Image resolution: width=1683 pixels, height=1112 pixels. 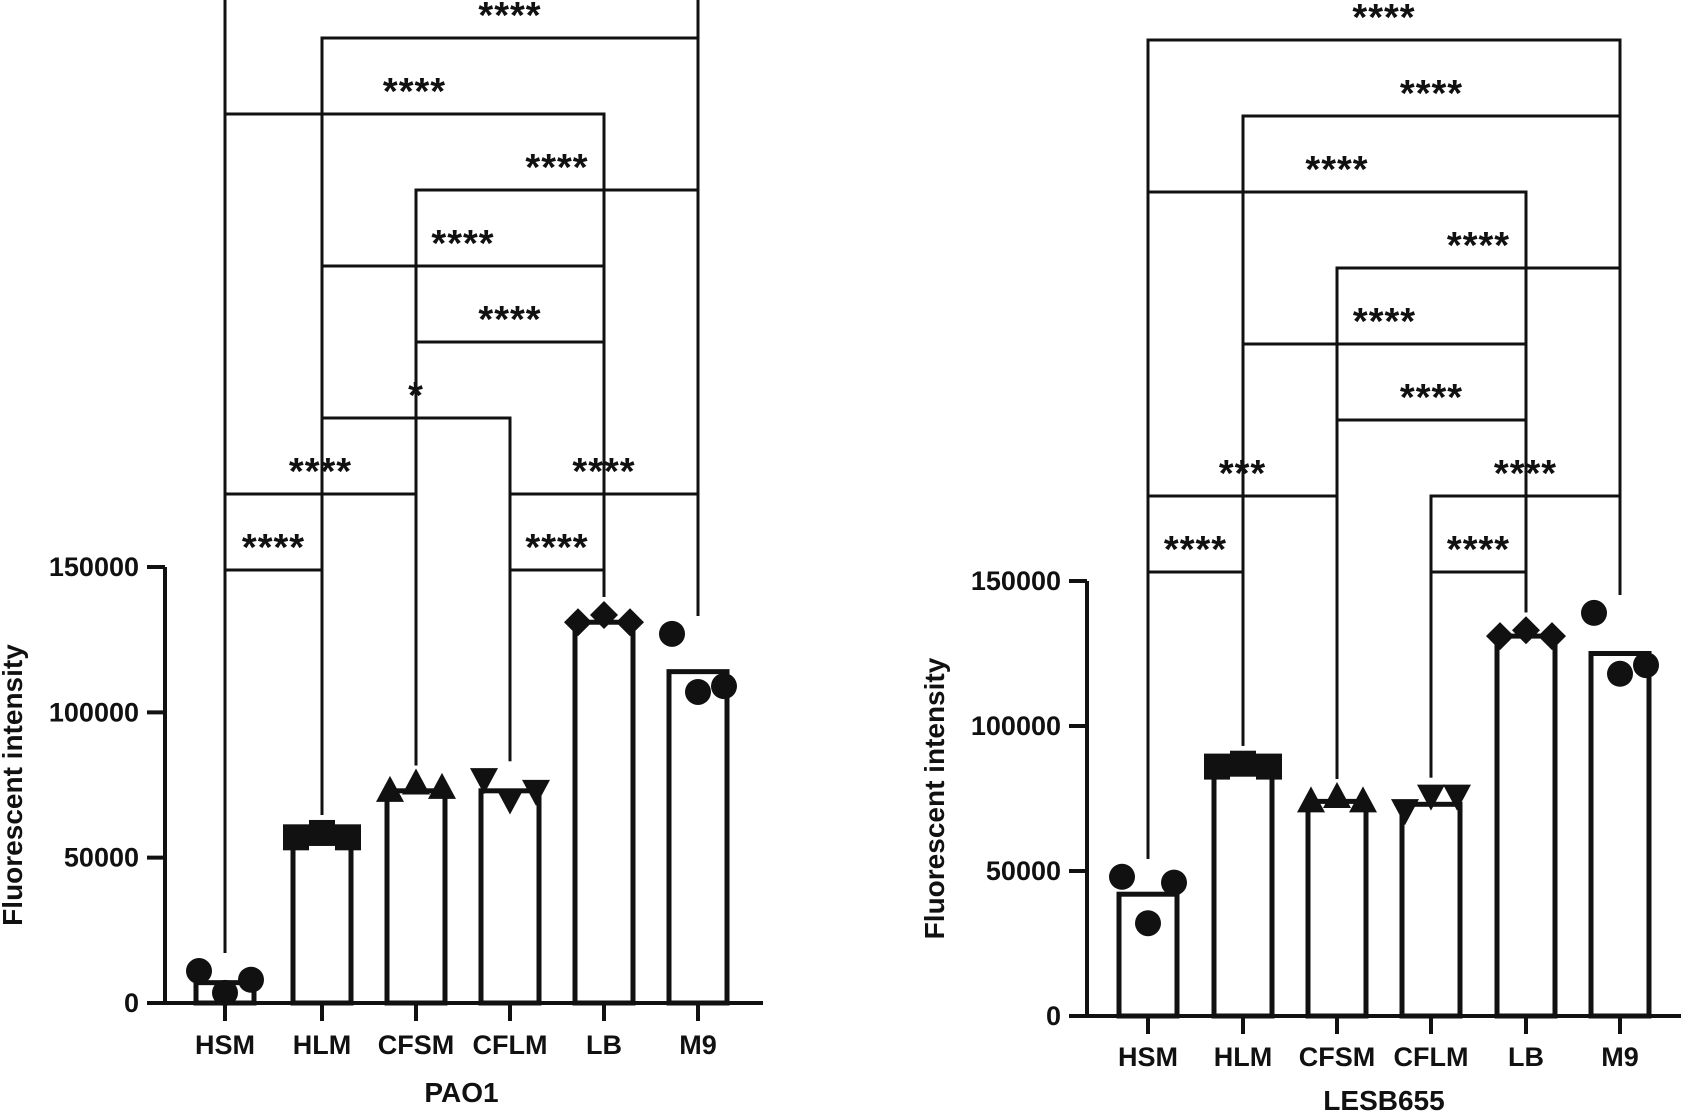 What do you see at coordinates (461, 1092) in the screenshot?
I see `x-axis-title: PAO1` at bounding box center [461, 1092].